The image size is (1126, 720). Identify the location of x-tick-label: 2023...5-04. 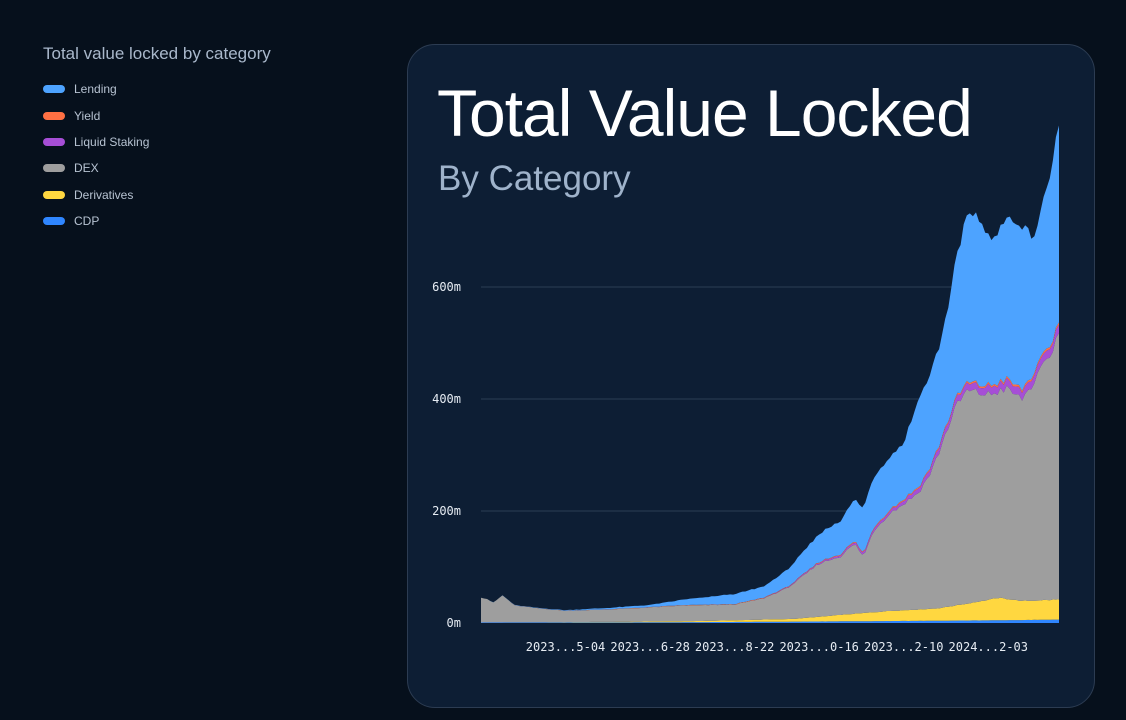
(565, 647).